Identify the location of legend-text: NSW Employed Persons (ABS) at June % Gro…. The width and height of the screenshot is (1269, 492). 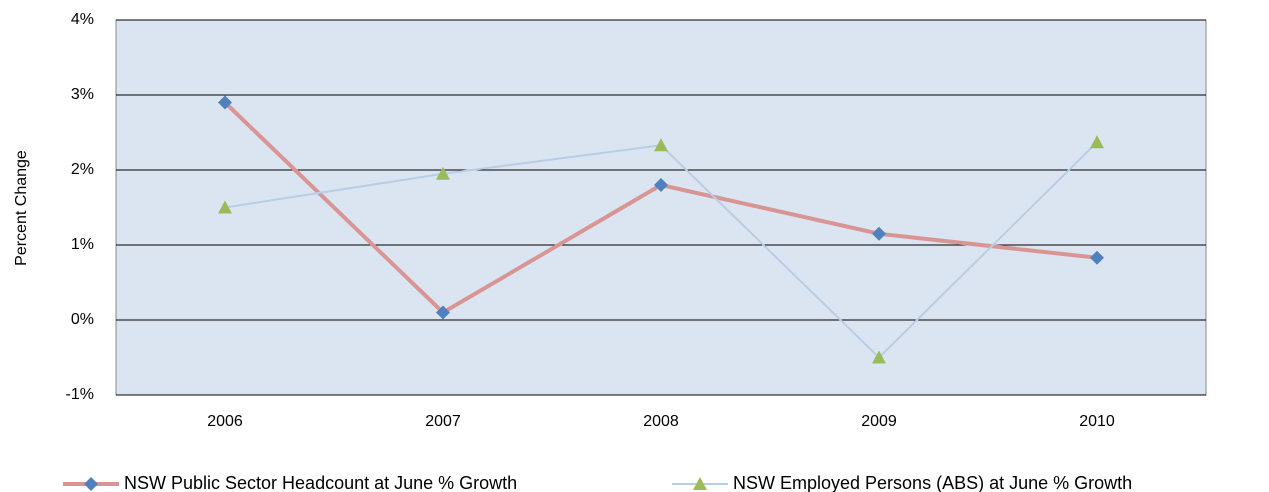
(932, 482).